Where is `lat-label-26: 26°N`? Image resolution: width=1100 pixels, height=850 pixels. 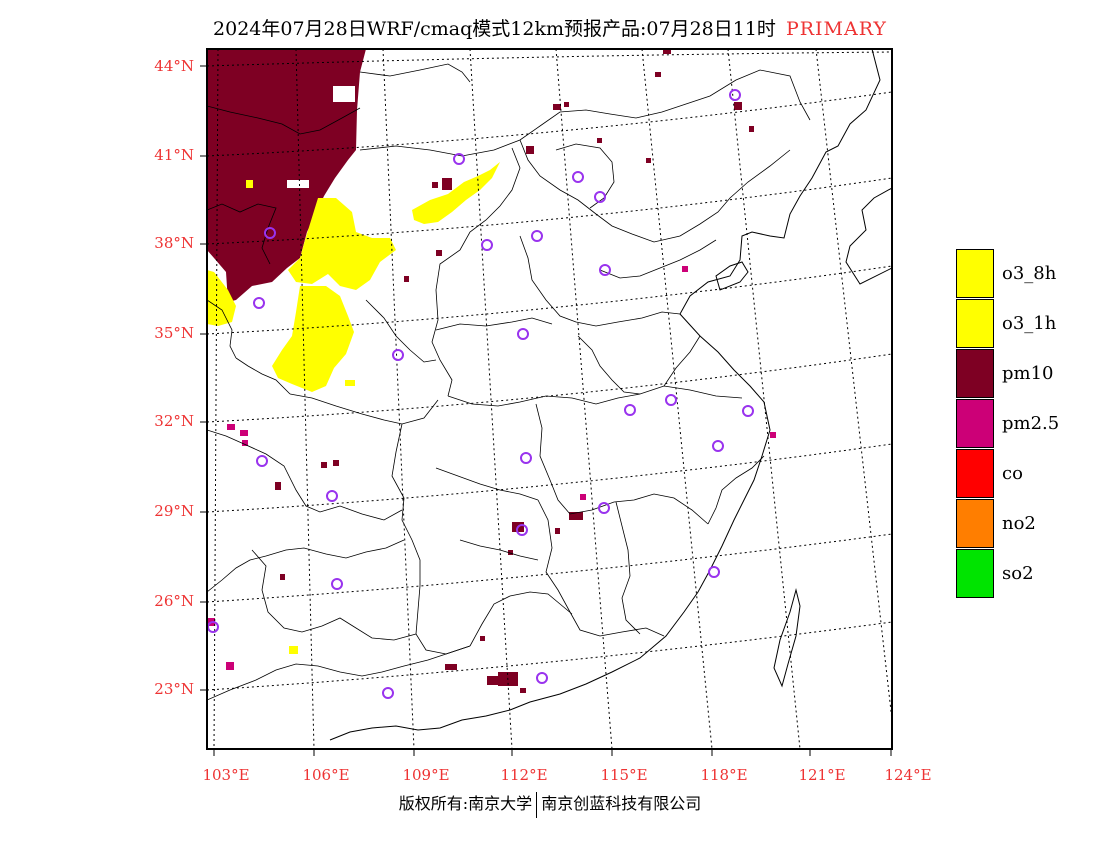 lat-label-26: 26°N is located at coordinates (174, 601).